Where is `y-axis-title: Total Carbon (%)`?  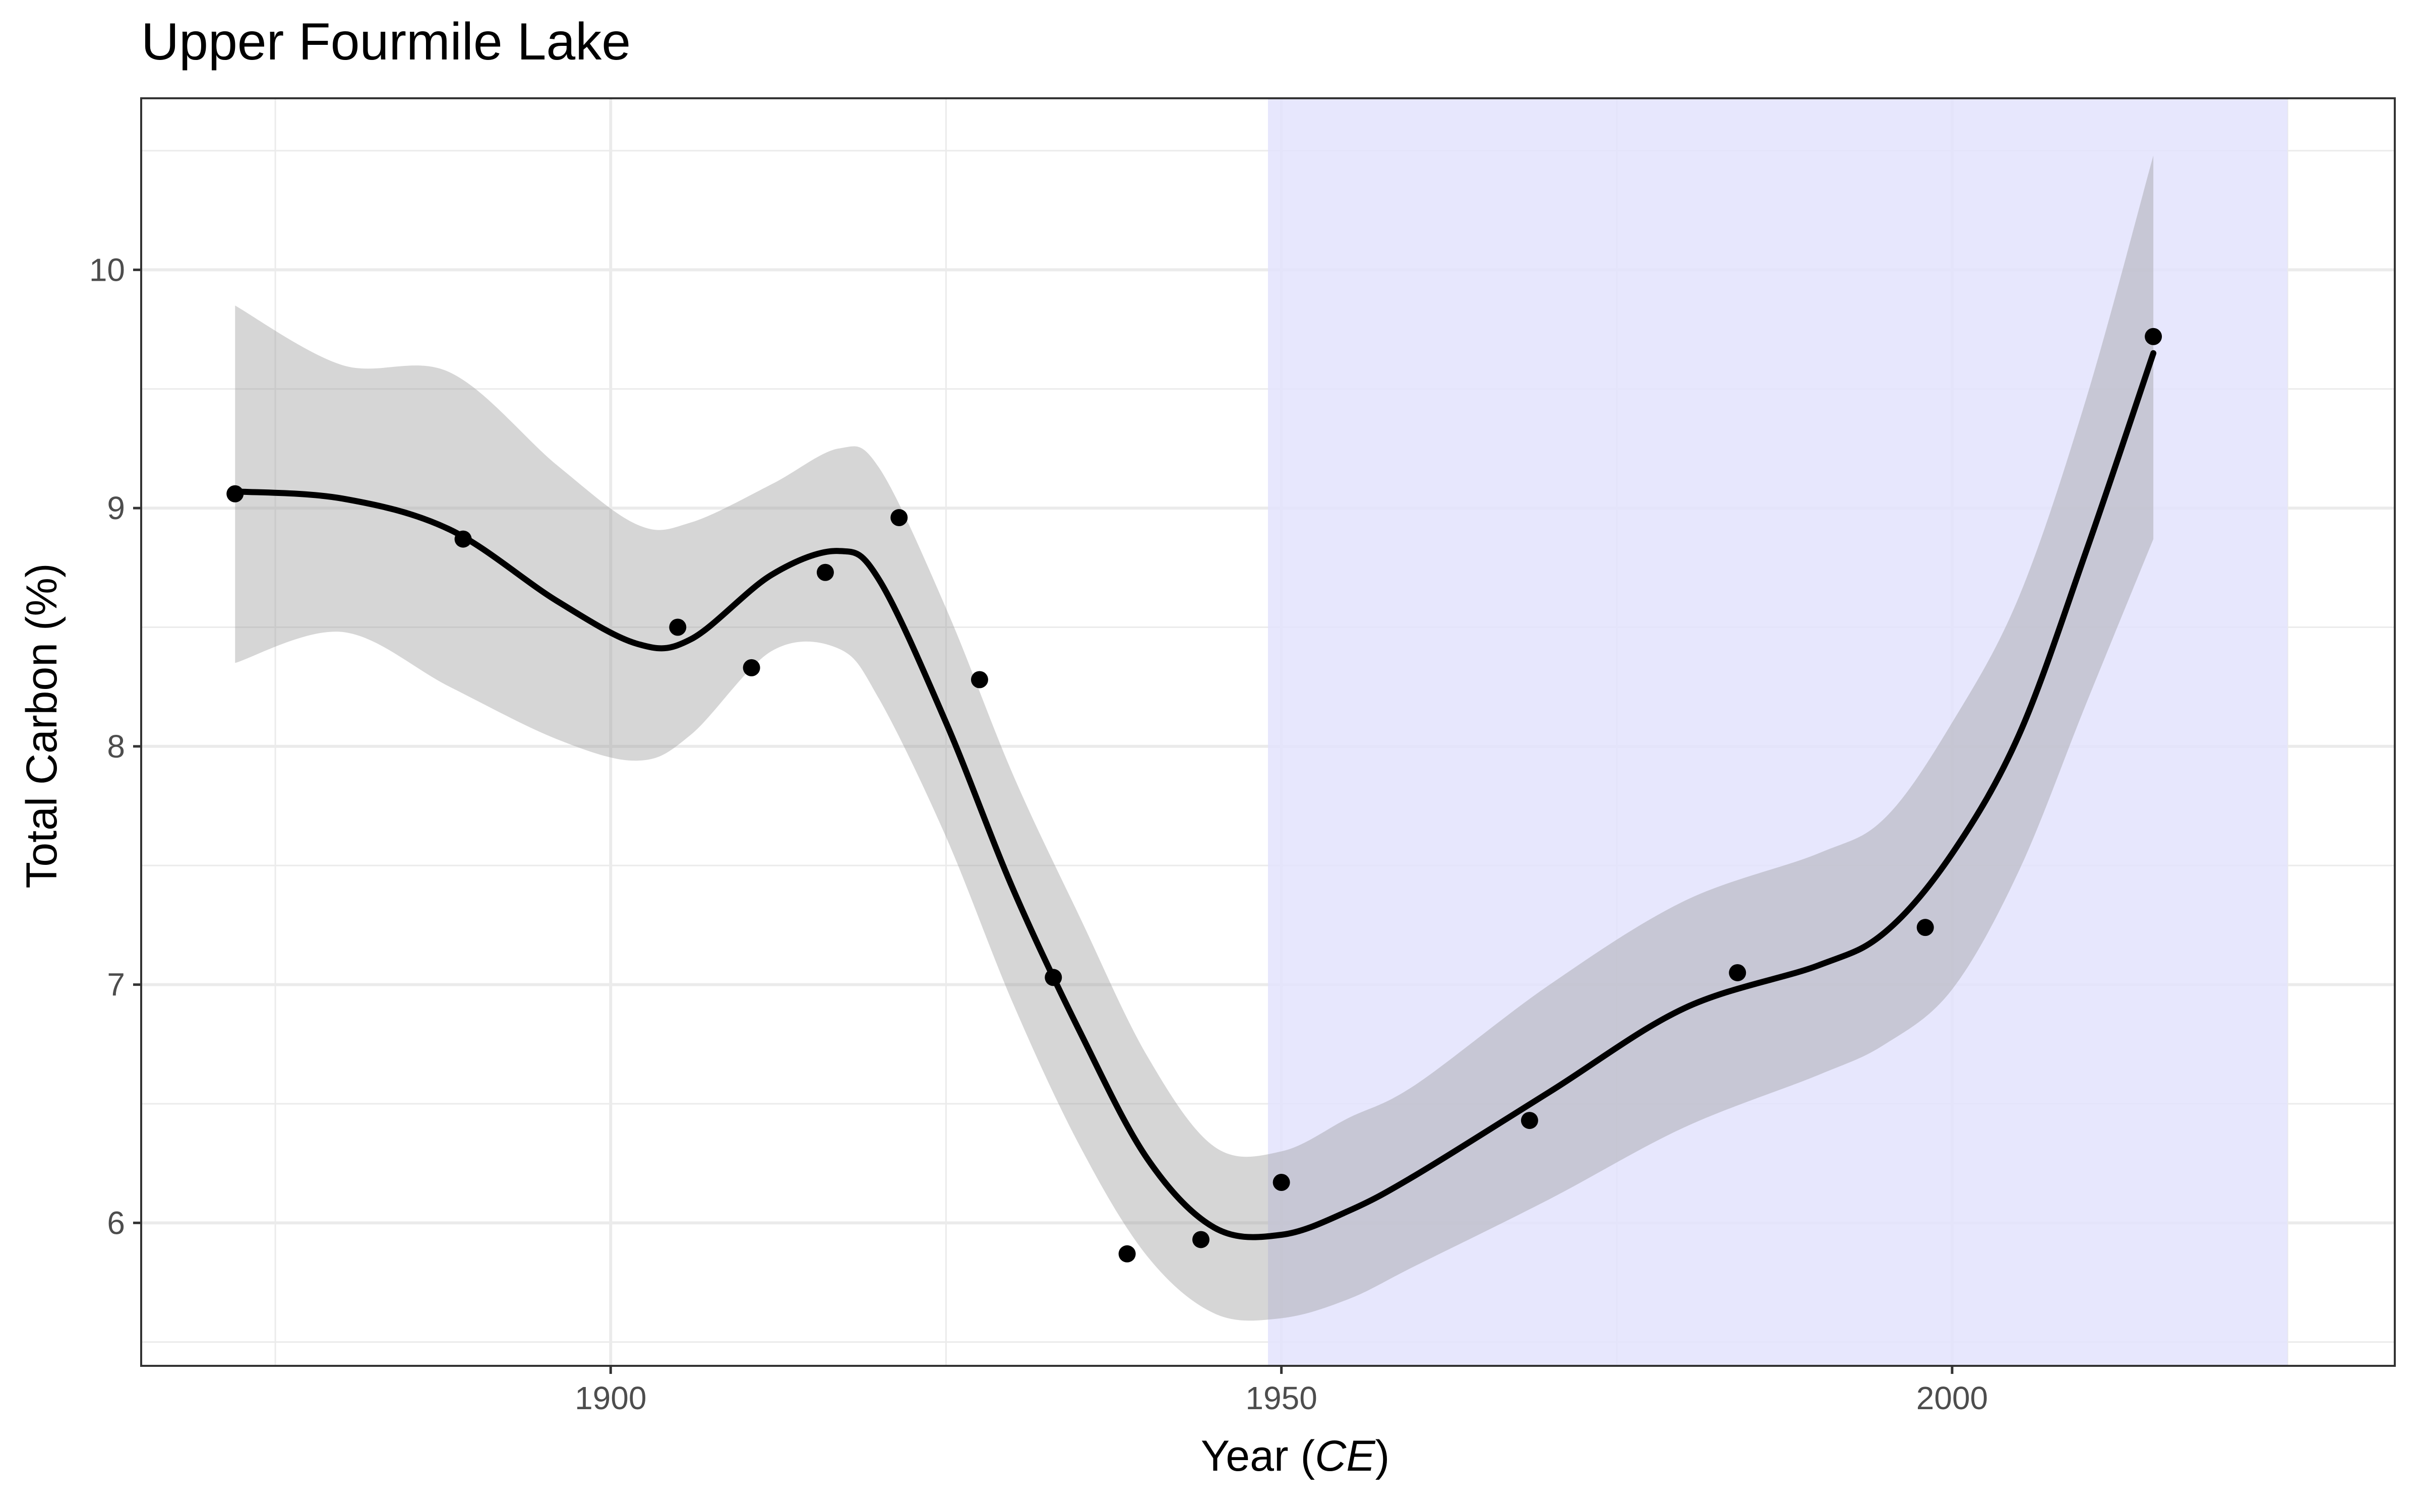 y-axis-title: Total Carbon (%) is located at coordinates (42, 725).